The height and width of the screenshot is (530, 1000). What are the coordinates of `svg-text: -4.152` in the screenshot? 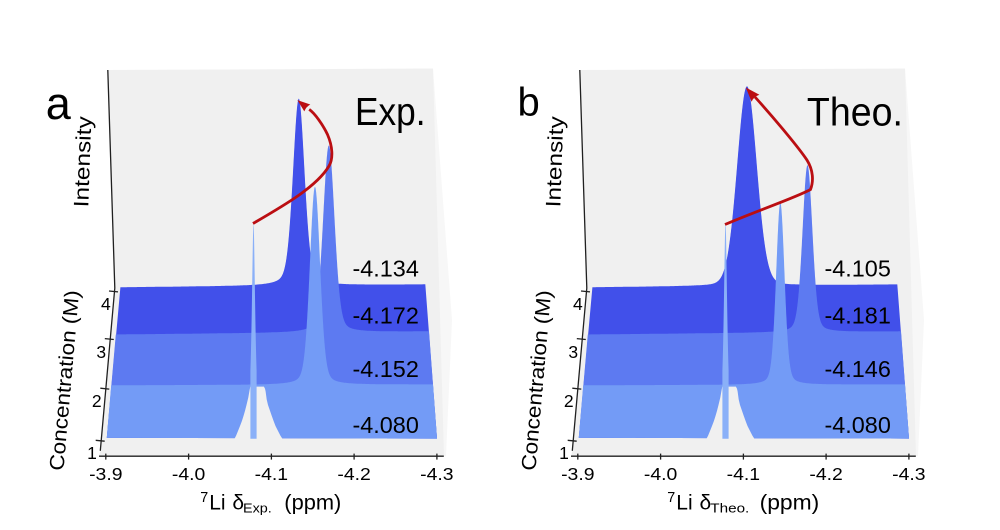 It's located at (386, 369).